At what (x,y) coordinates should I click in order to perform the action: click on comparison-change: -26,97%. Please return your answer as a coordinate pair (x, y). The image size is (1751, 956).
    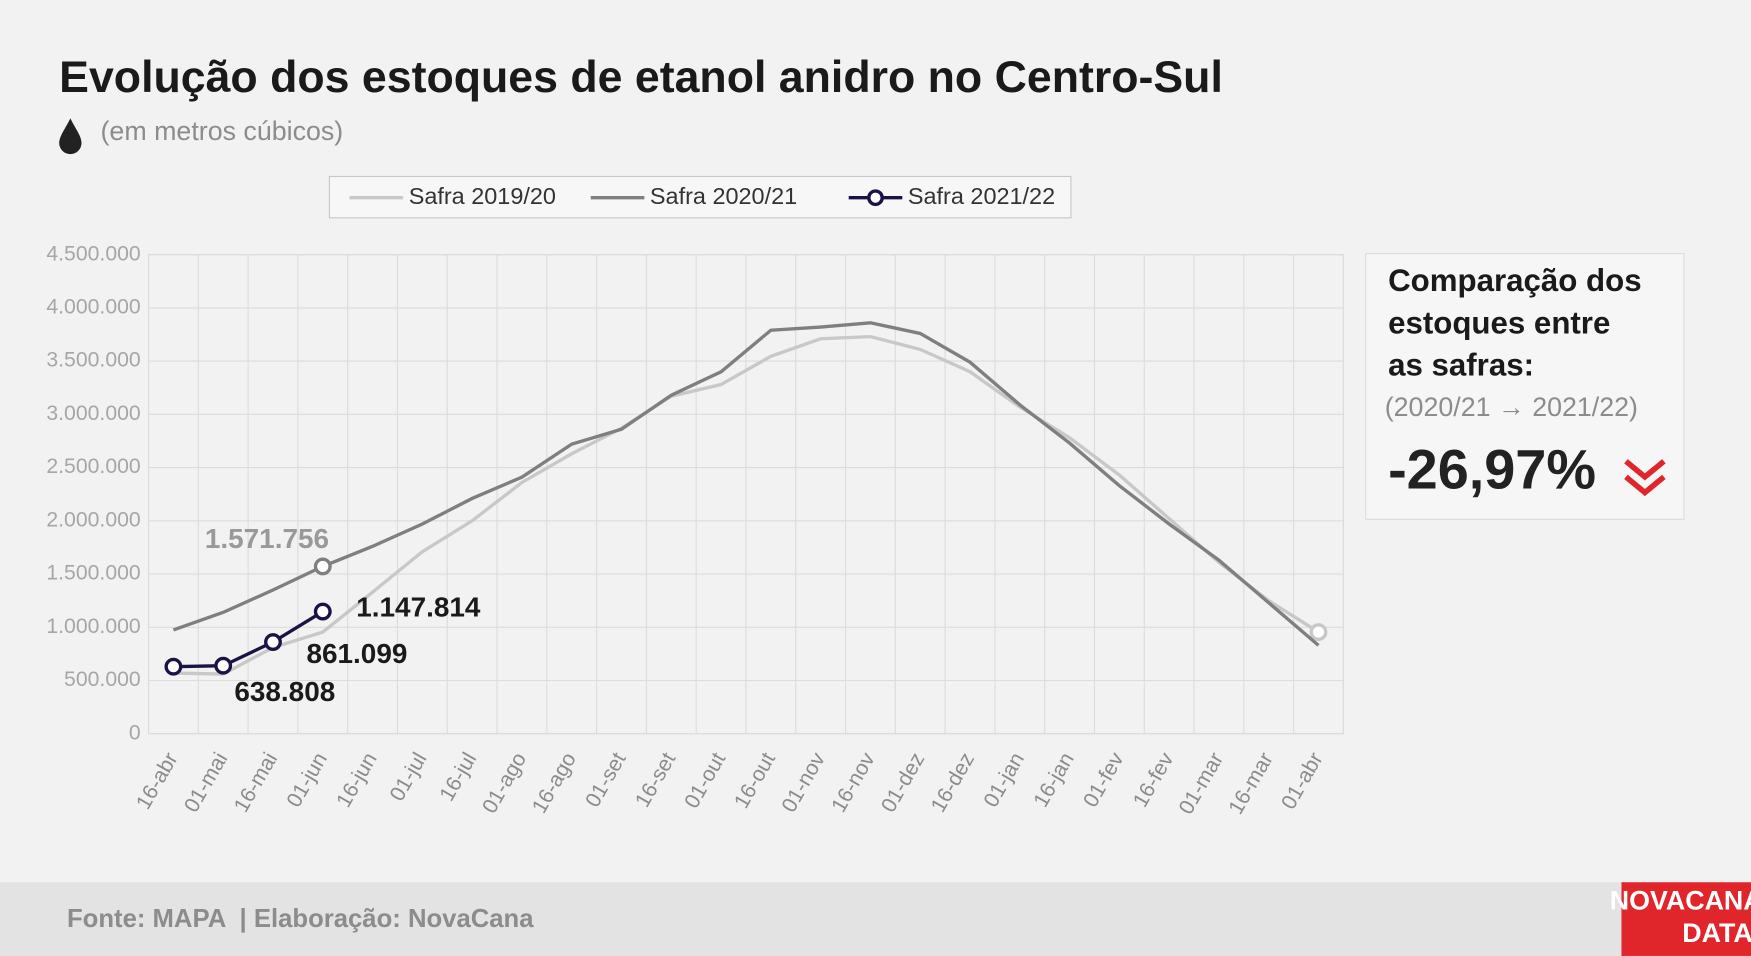
    Looking at the image, I should click on (1492, 468).